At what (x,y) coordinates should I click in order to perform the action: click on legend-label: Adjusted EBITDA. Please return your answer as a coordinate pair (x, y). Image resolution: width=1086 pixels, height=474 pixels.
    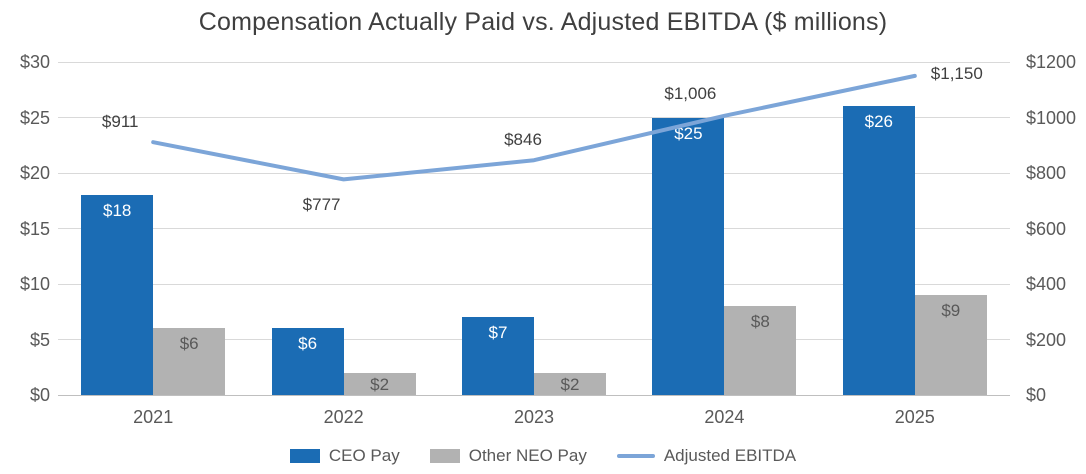
    Looking at the image, I should click on (730, 455).